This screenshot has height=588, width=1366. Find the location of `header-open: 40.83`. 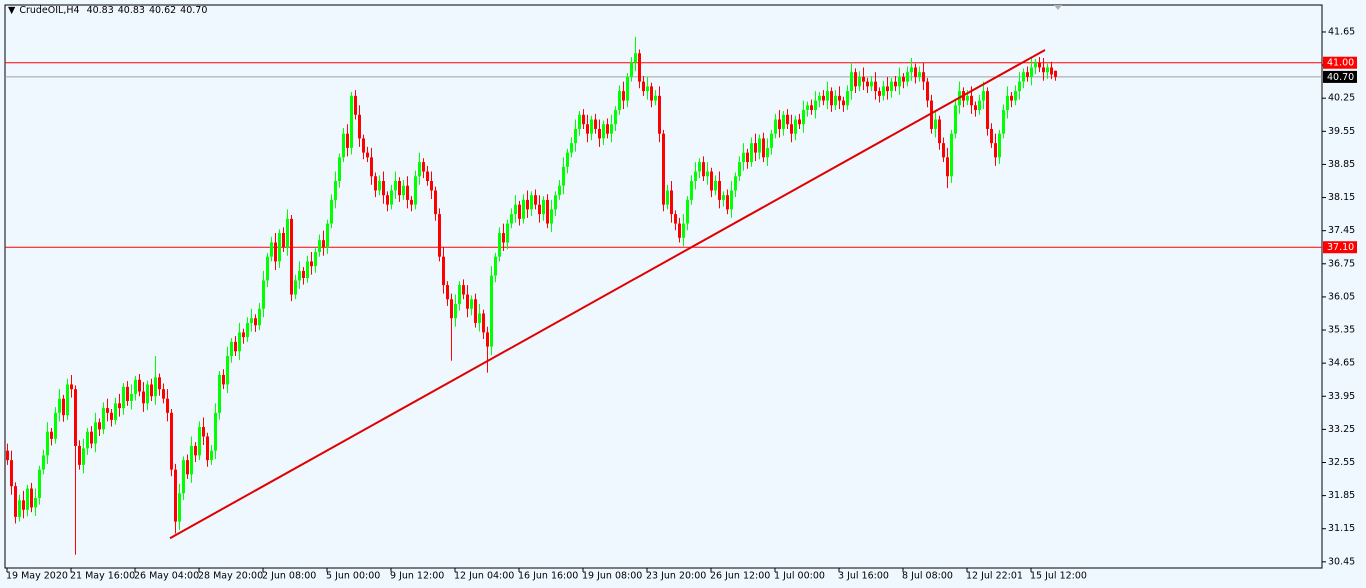

header-open: 40.83 is located at coordinates (100, 10).